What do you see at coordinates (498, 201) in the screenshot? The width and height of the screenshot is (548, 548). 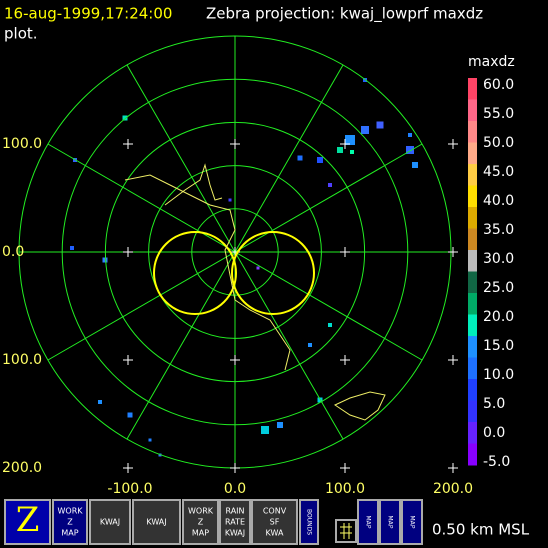 I see `colorbar-label: 40.0` at bounding box center [498, 201].